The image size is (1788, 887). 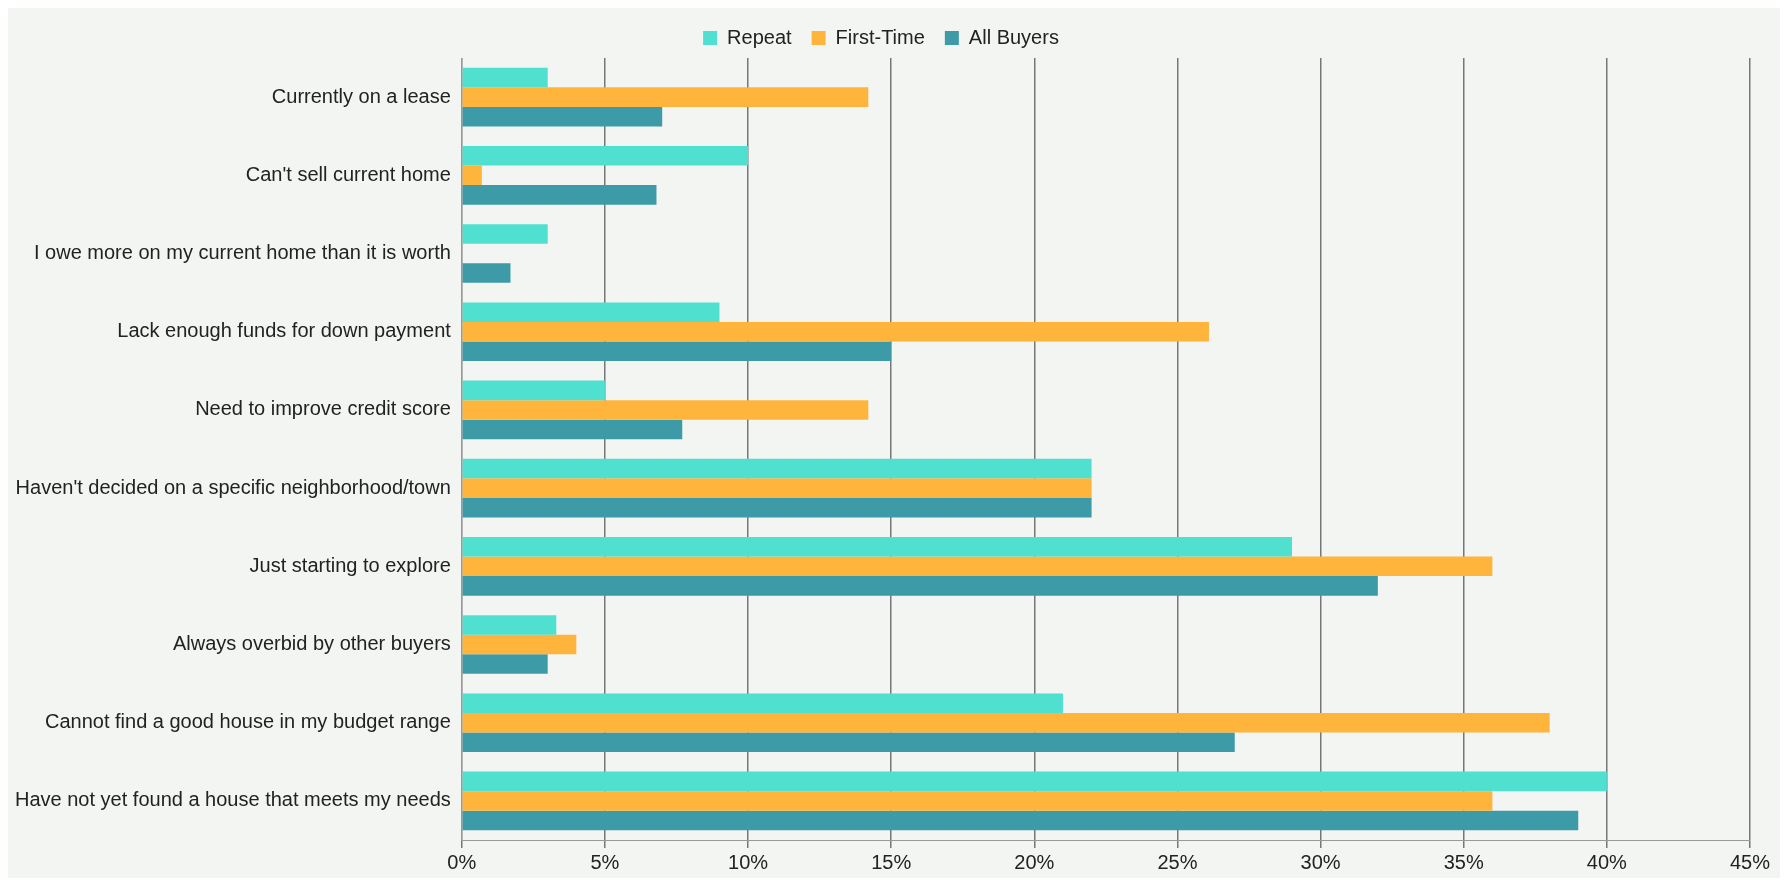 I want to click on y-tick-label: Always overbid by other buyers, so click(x=311, y=643).